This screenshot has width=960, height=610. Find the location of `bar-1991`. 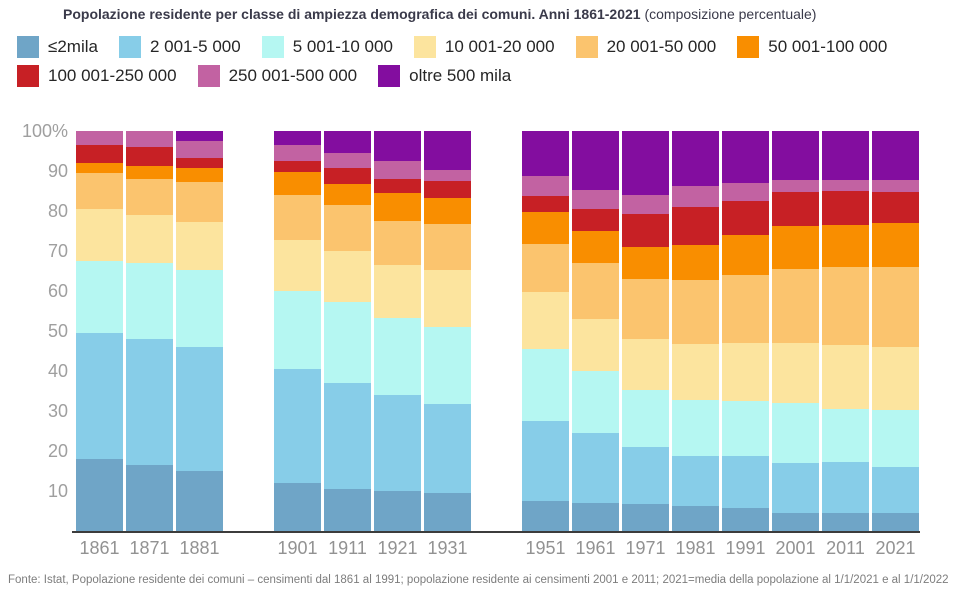

bar-1991 is located at coordinates (745, 331).